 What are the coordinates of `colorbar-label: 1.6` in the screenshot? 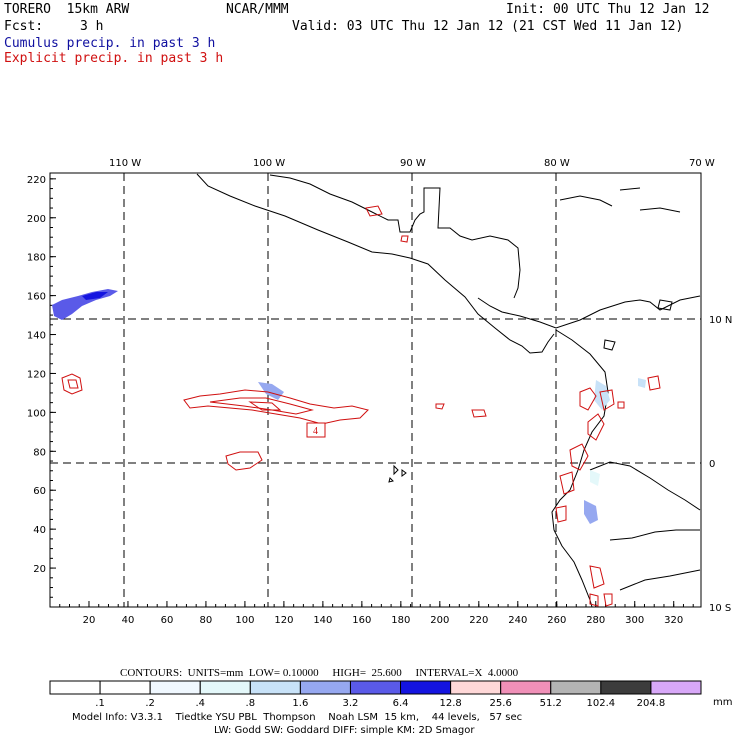 It's located at (300, 703).